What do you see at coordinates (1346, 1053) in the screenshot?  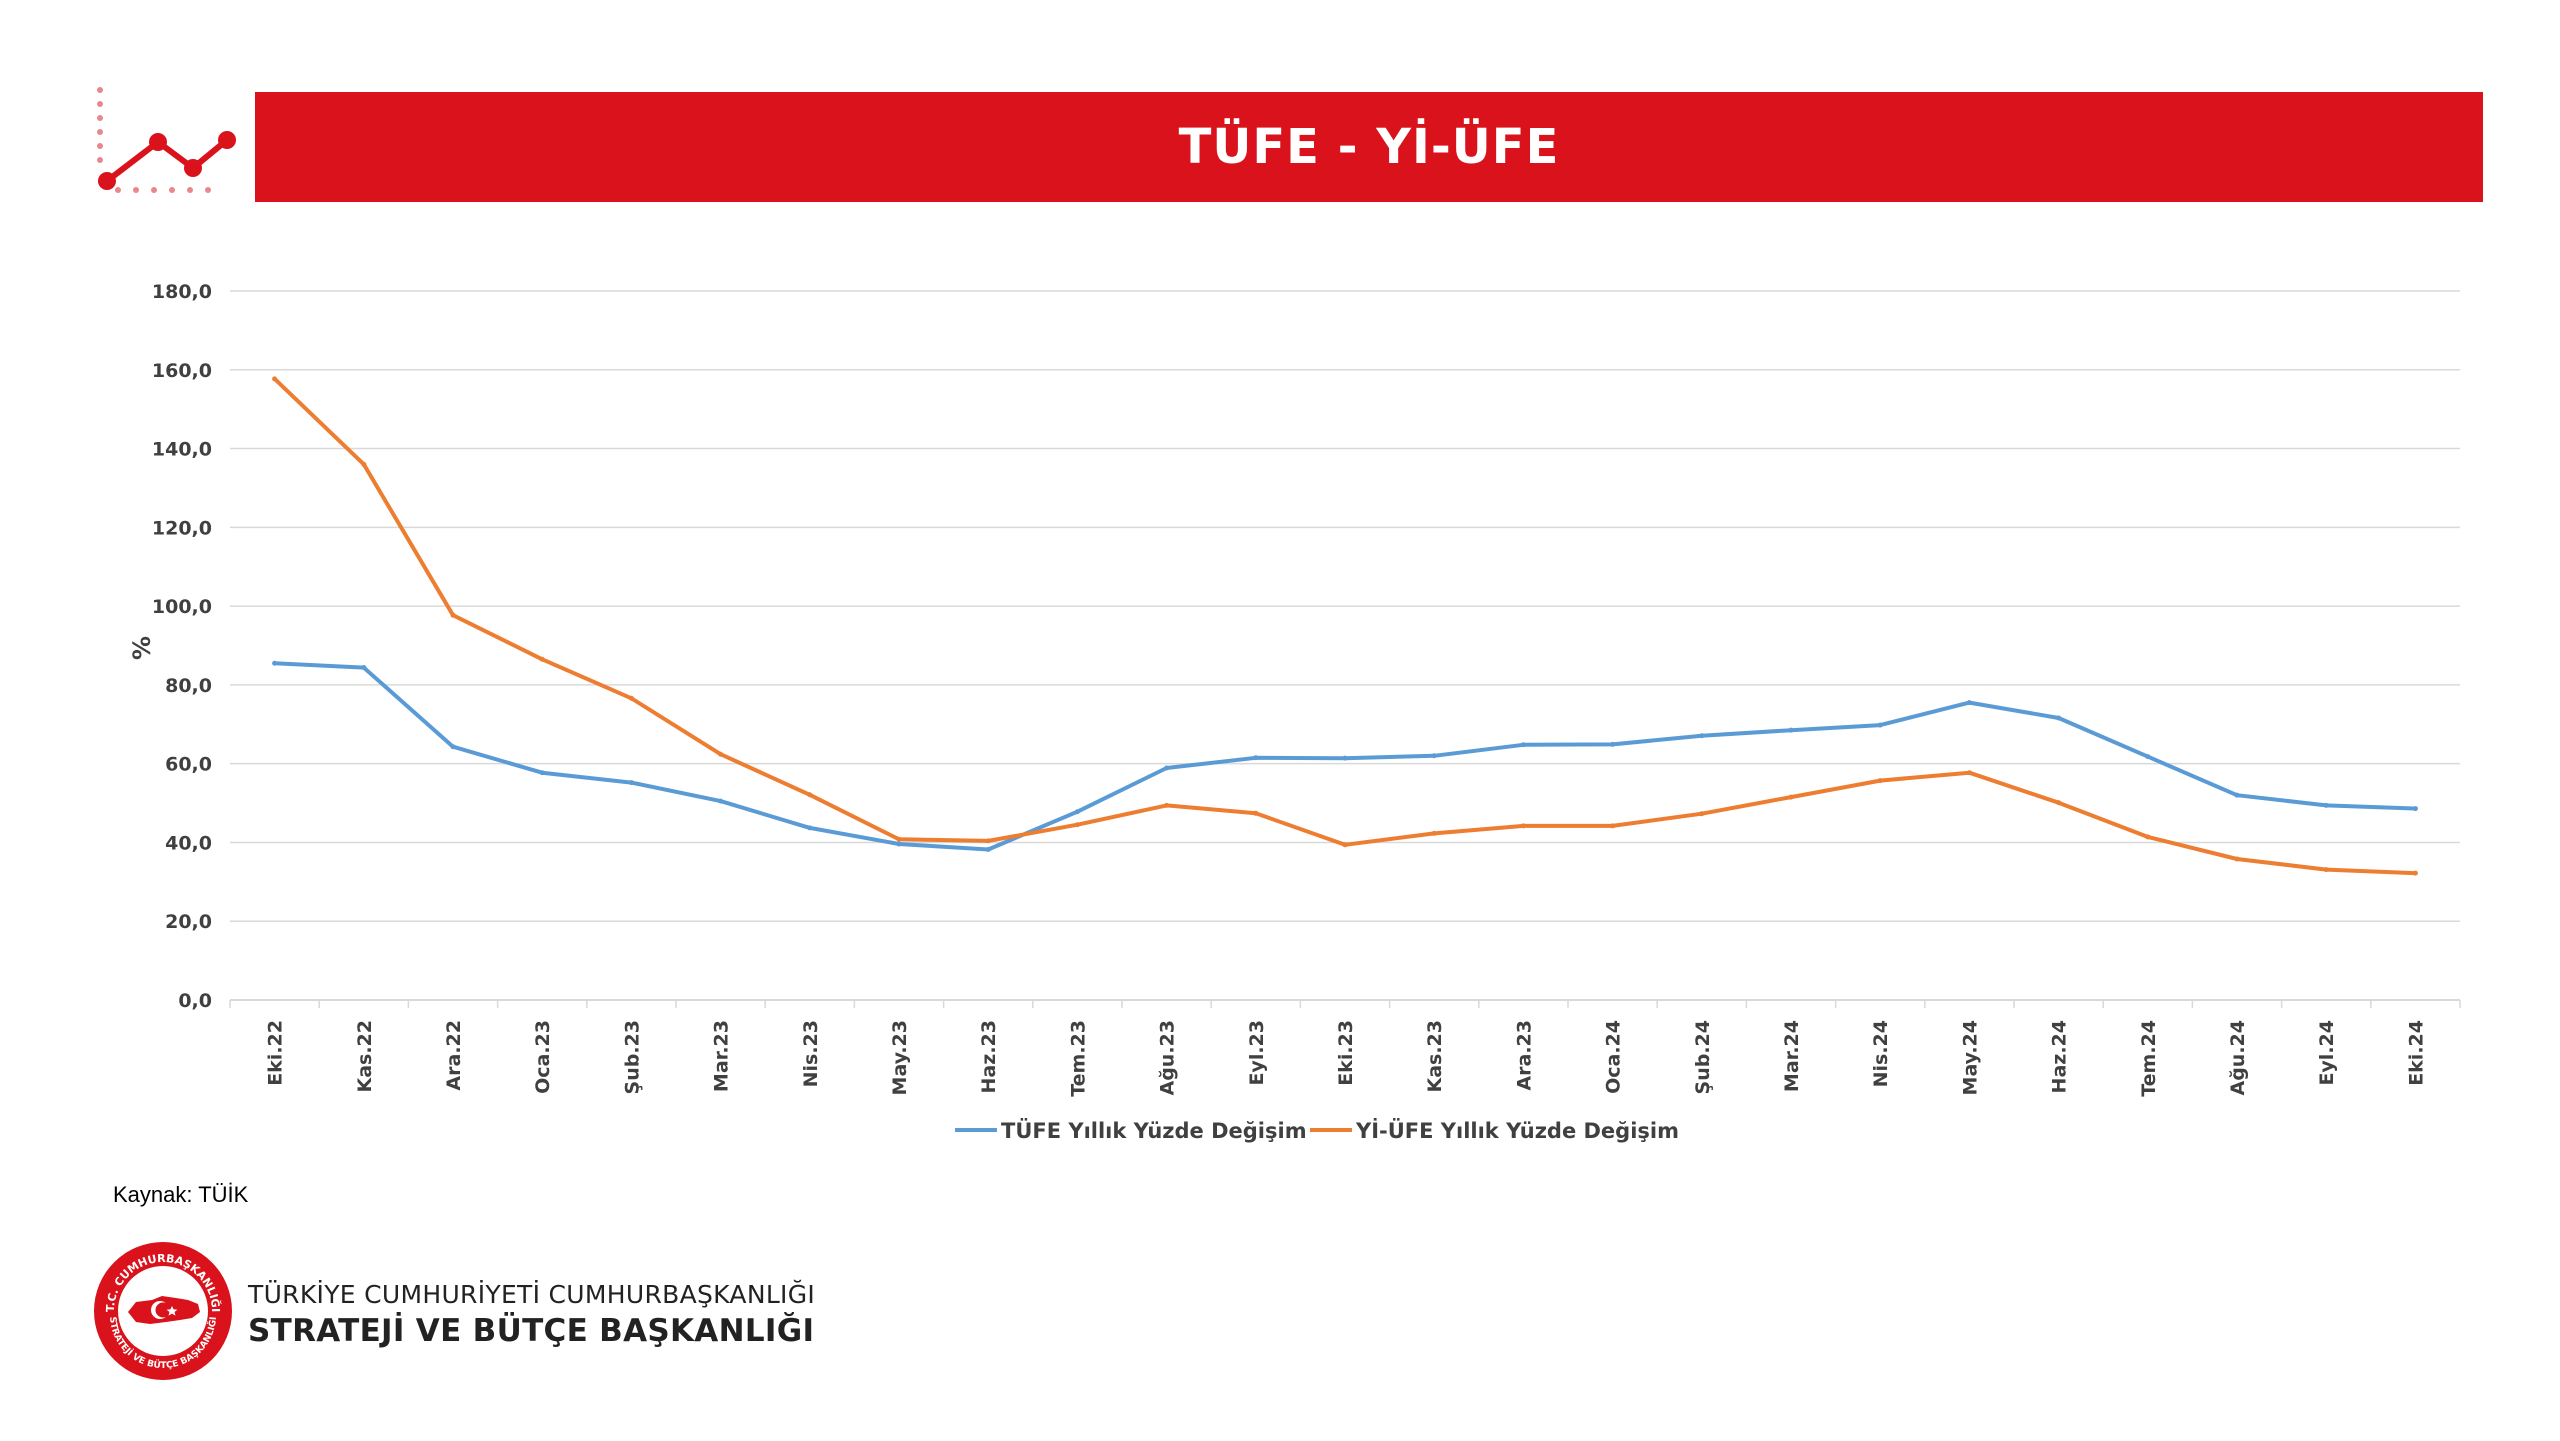 I see `x-tick-label: Eki.23` at bounding box center [1346, 1053].